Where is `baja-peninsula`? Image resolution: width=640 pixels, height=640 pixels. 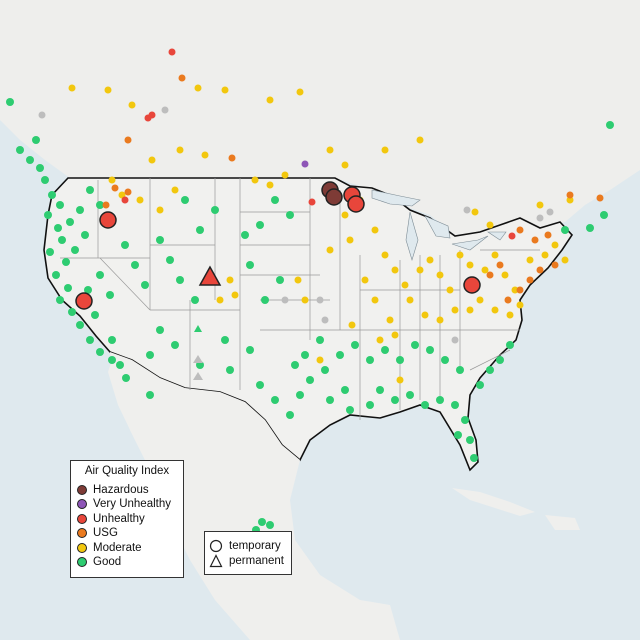
baja-peninsula is located at coordinates (131, 415).